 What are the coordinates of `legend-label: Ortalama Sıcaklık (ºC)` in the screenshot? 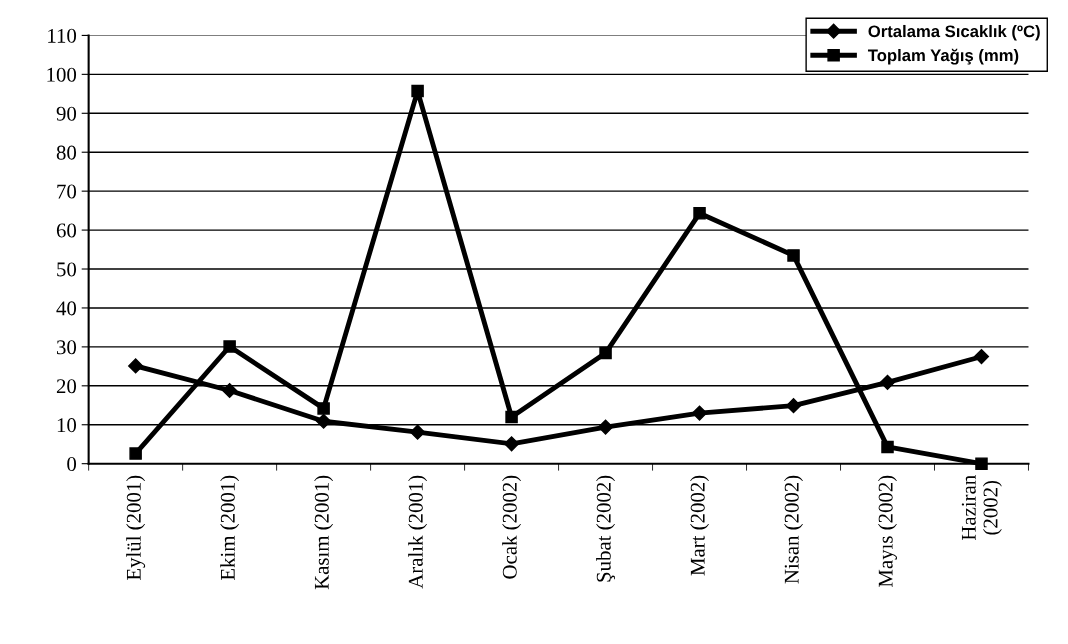 It's located at (954, 32).